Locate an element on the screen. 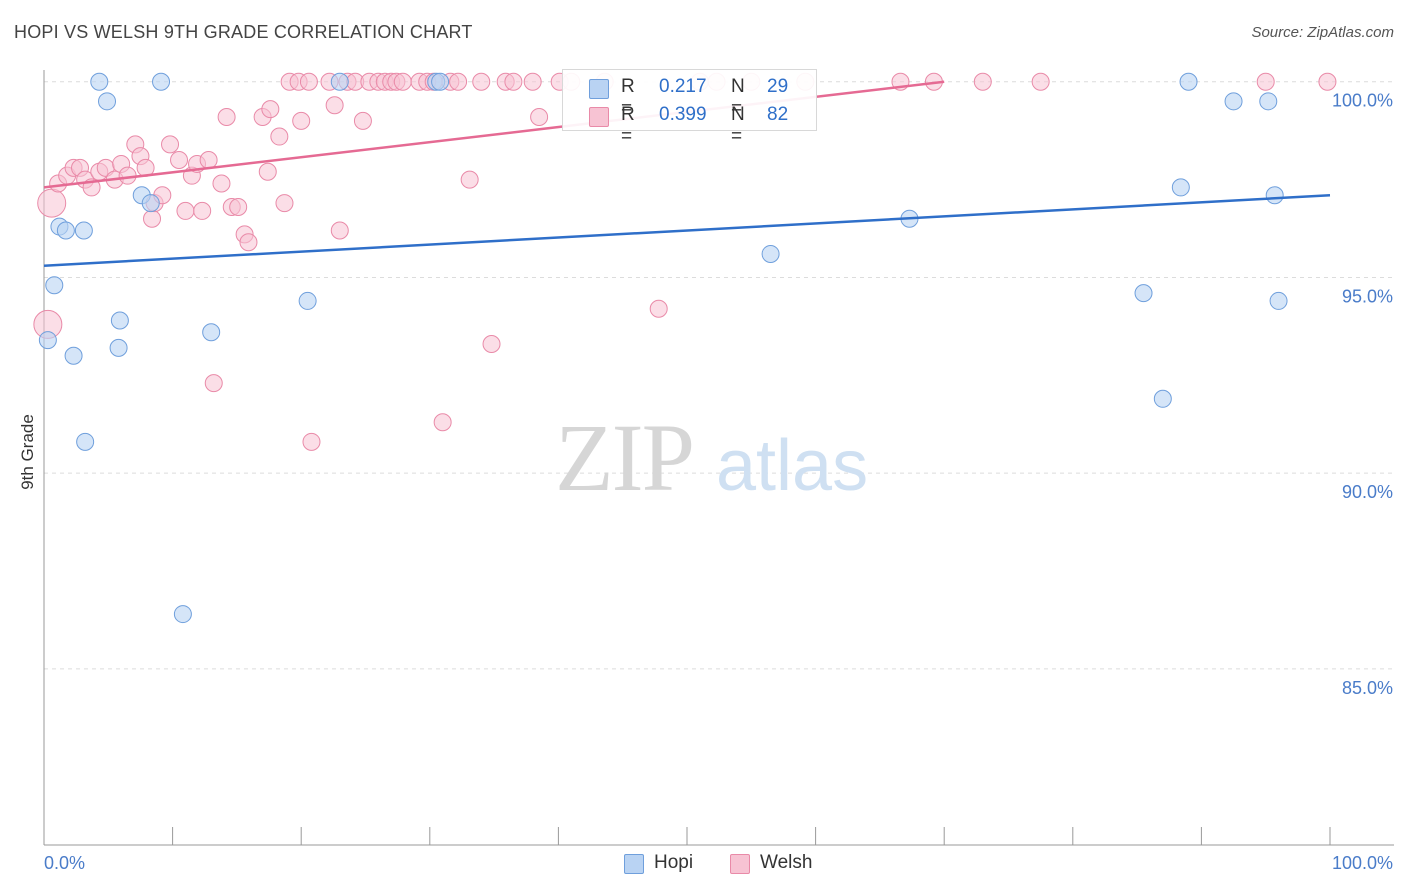 This screenshot has width=1406, height=892. hopi-r-value: 0.217 is located at coordinates (683, 86).